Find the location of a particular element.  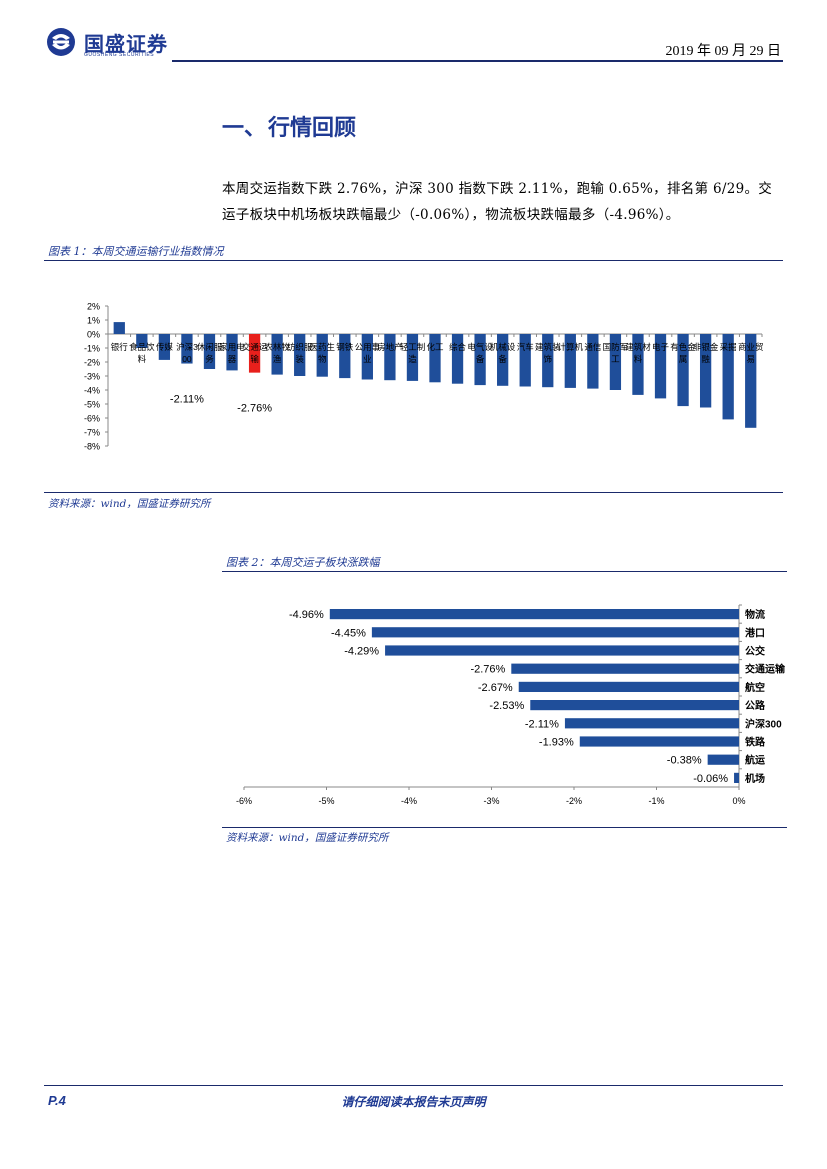

x-category-label: 汽车 is located at coordinates (525, 347).